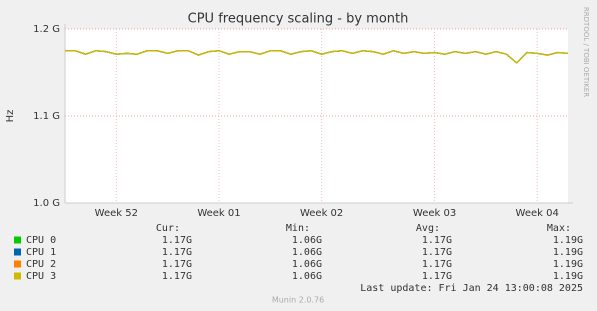 The image size is (597, 311). I want to click on y-tick-label: 1.0 G, so click(46, 203).